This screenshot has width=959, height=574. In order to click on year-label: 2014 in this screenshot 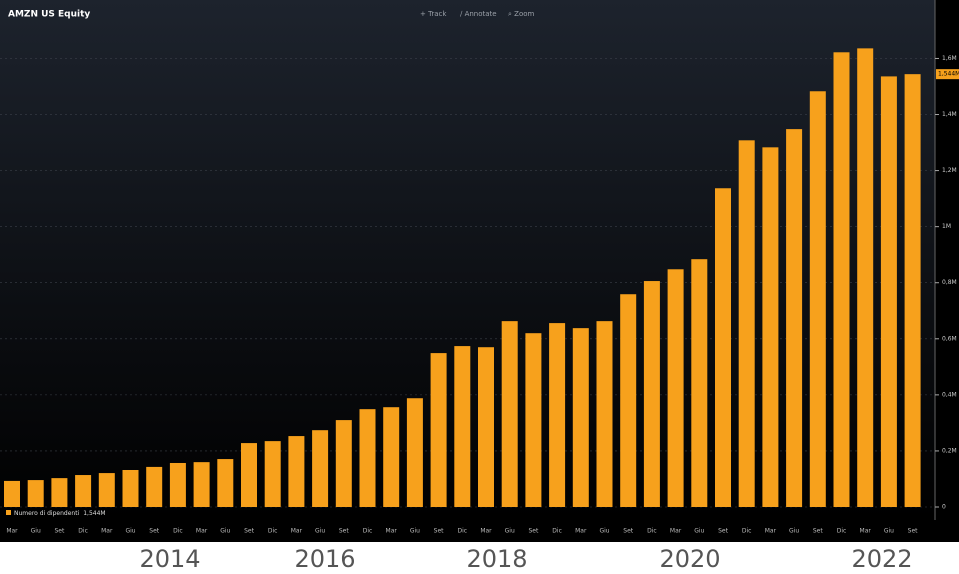, I will do `click(169, 559)`.